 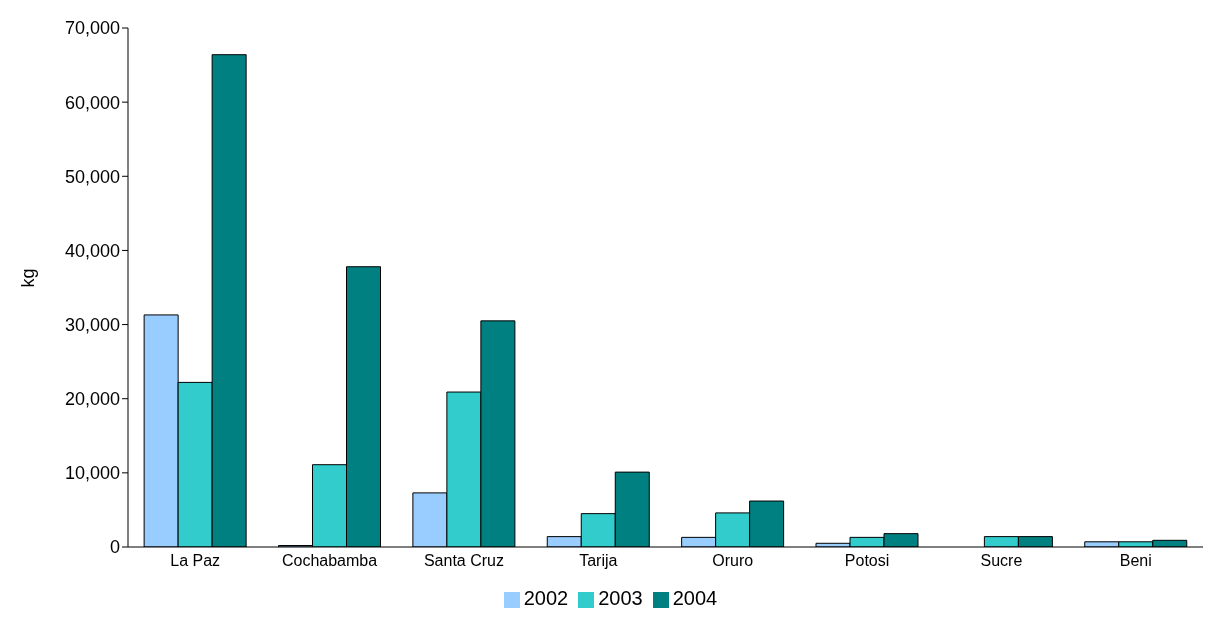 What do you see at coordinates (92, 399) in the screenshot?
I see `y-tick-label: 20,000` at bounding box center [92, 399].